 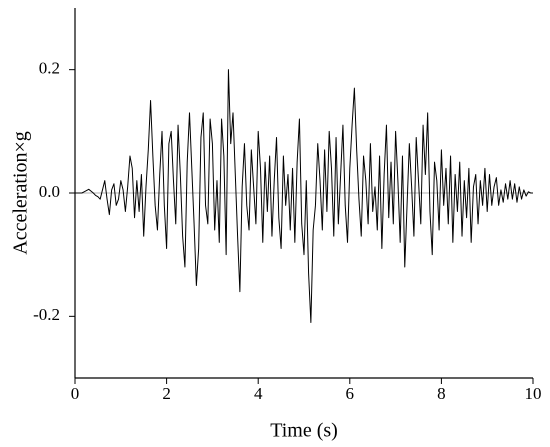 I want to click on y-tick-label: -0.2, so click(x=46, y=314).